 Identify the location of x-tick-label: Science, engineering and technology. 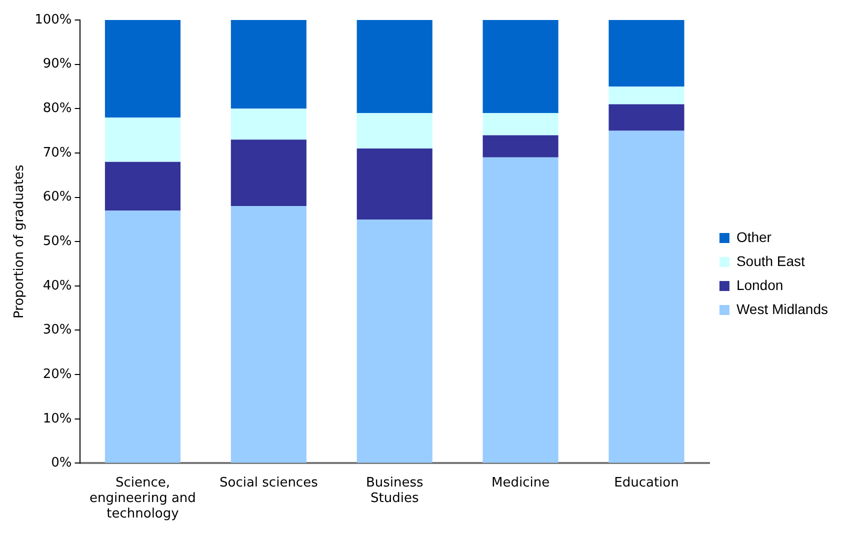
(143, 498).